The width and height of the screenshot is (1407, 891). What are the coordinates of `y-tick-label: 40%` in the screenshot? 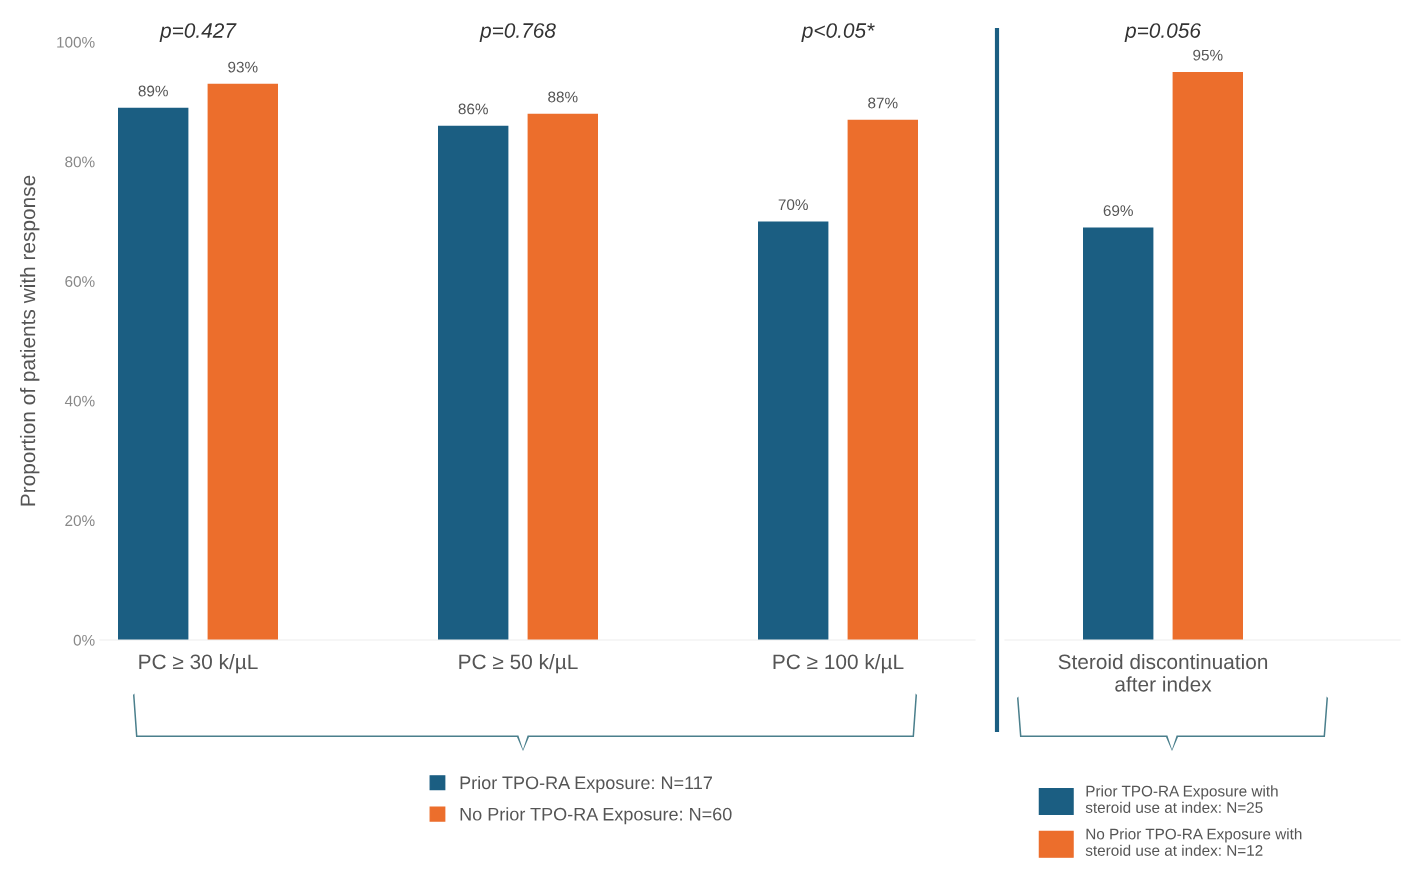 It's located at (79, 401).